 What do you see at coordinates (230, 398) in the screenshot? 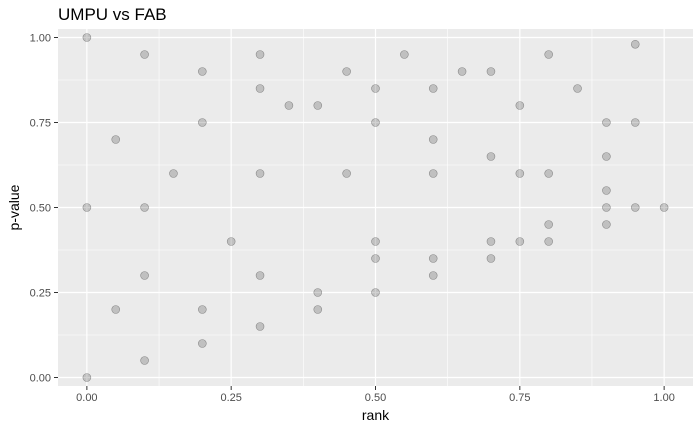
I see `x-tick-label: 0.25` at bounding box center [230, 398].